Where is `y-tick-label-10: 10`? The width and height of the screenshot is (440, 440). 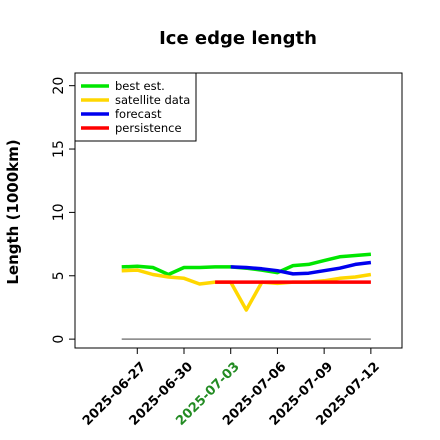
y-tick-label-10: 10 is located at coordinates (59, 212).